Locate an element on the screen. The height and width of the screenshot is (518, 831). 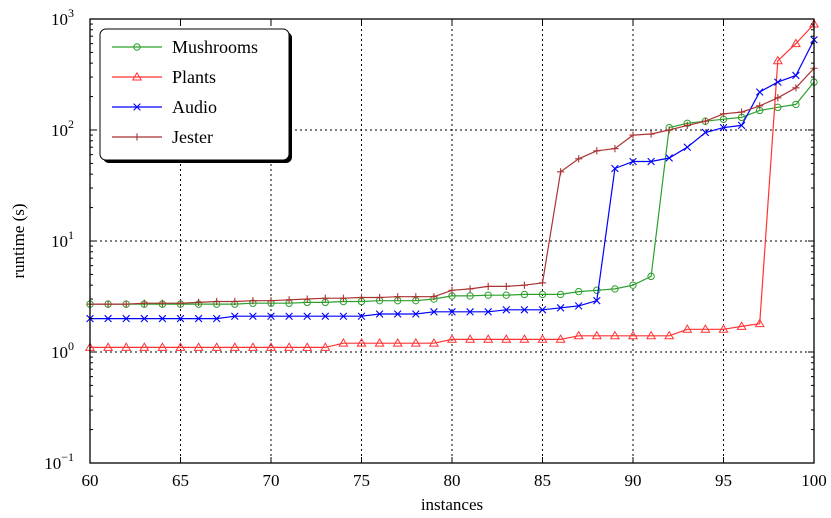
legend-label-audio: Audio is located at coordinates (194, 107).